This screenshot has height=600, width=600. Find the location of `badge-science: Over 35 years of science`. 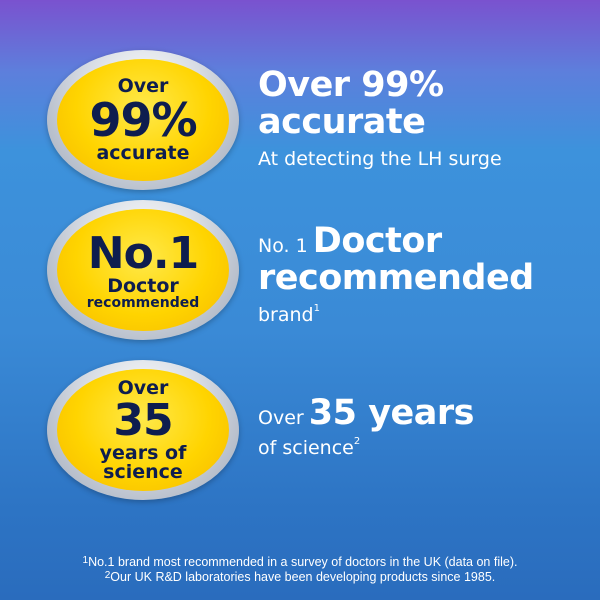

badge-science: Over 35 years of science is located at coordinates (143, 430).